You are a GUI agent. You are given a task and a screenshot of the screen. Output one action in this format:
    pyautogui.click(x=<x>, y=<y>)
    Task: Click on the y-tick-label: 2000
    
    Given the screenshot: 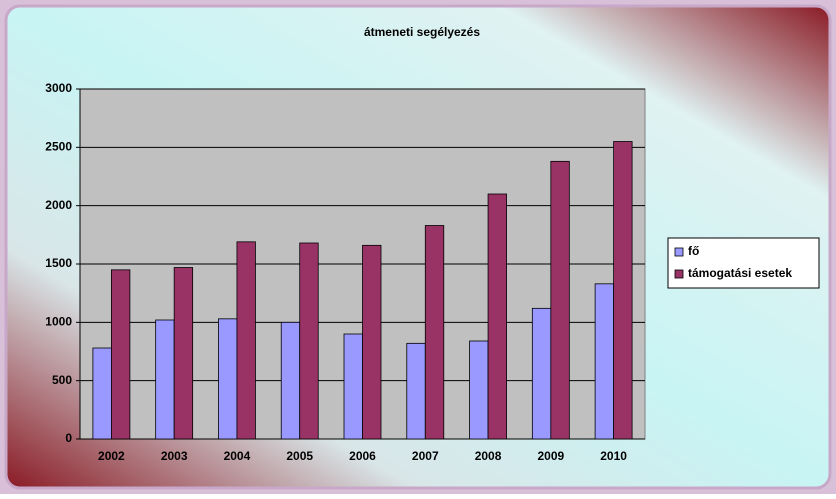 What is the action you would take?
    pyautogui.click(x=58, y=205)
    